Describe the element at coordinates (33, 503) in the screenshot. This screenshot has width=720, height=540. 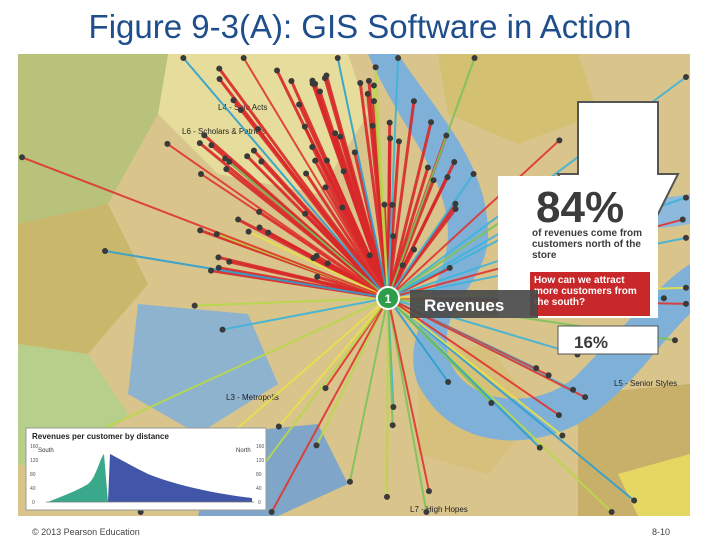
I see `inset-ytick-left-4: 0` at that location.